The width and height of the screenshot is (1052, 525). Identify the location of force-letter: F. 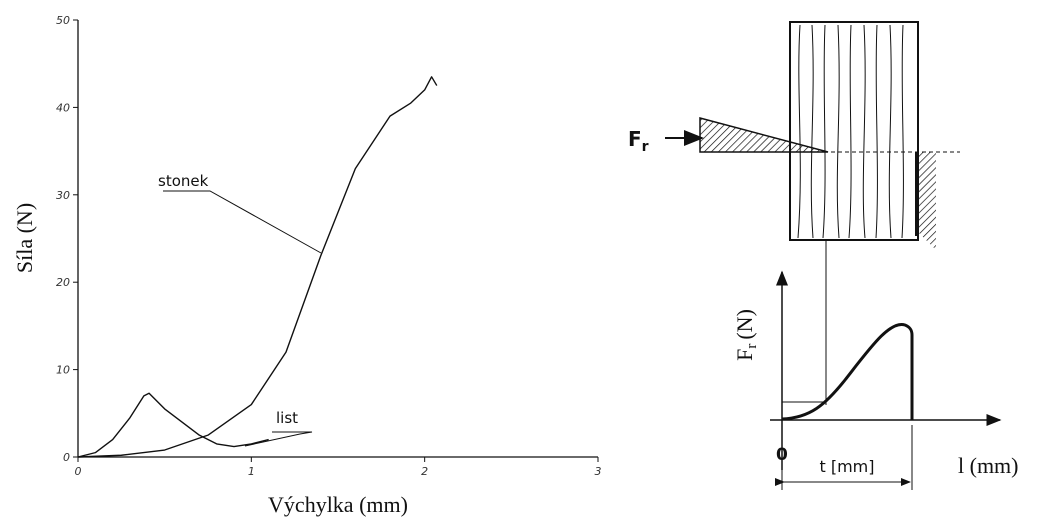
(635, 139).